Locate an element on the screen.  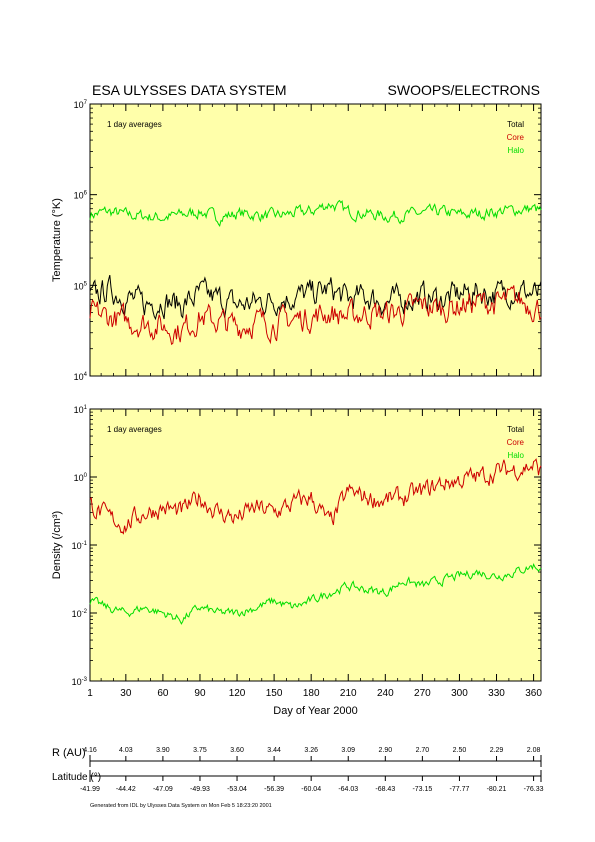
series-total-line is located at coordinates (315, 297).